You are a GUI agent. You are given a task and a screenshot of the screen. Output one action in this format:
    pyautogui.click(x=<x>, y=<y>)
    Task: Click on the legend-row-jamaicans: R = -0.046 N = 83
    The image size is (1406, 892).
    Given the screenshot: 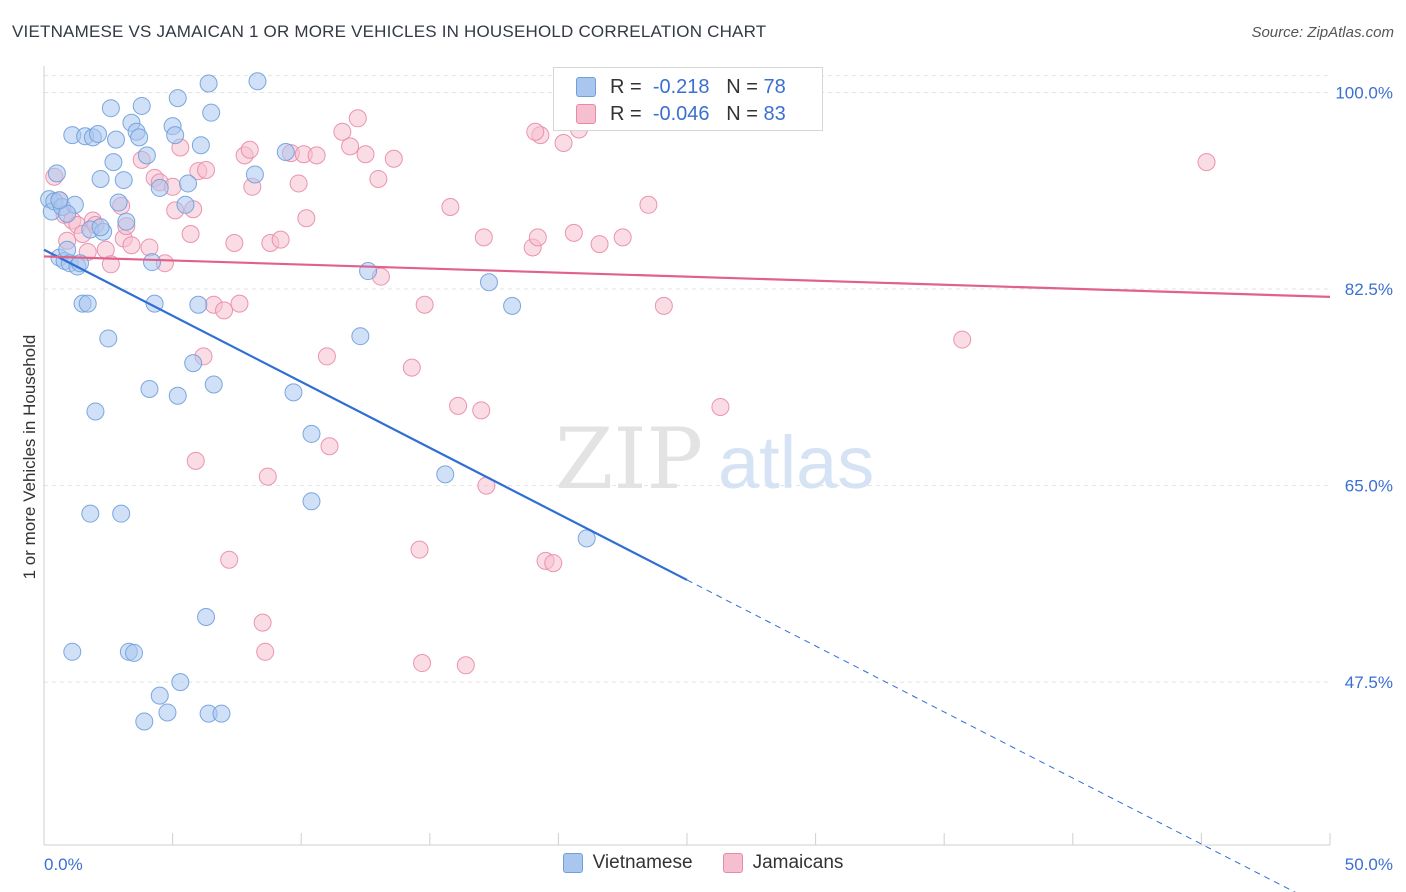 What is the action you would take?
    pyautogui.click(x=681, y=114)
    